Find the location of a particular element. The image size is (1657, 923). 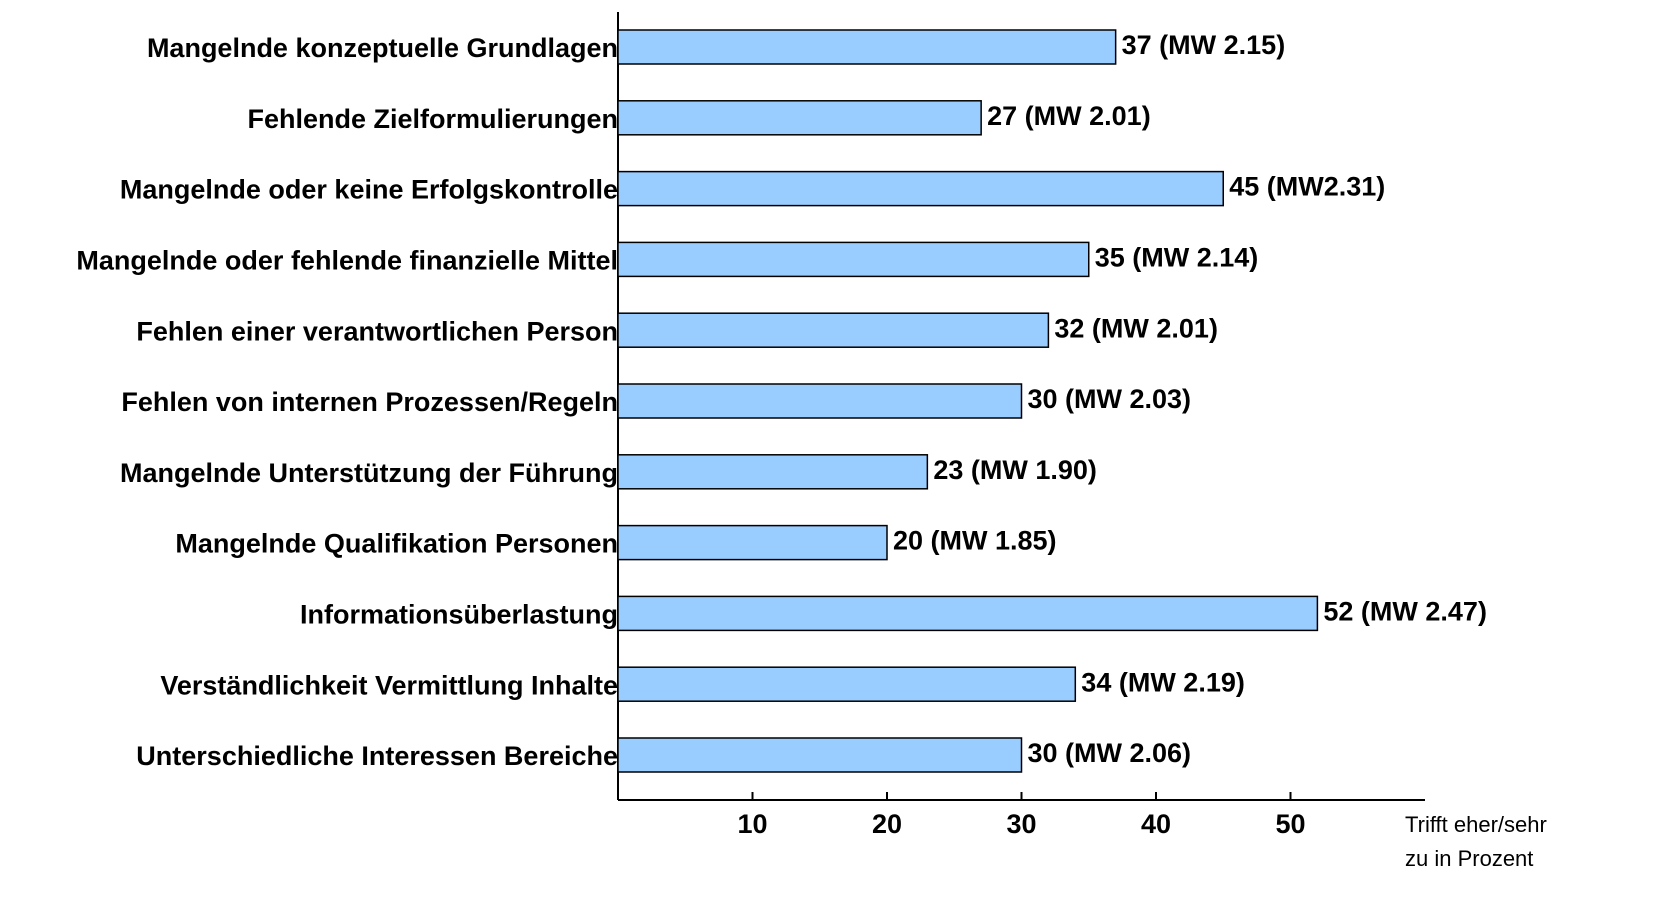

y-tick-label: Verständlichkeit Vermittlung Inhalte is located at coordinates (389, 685).